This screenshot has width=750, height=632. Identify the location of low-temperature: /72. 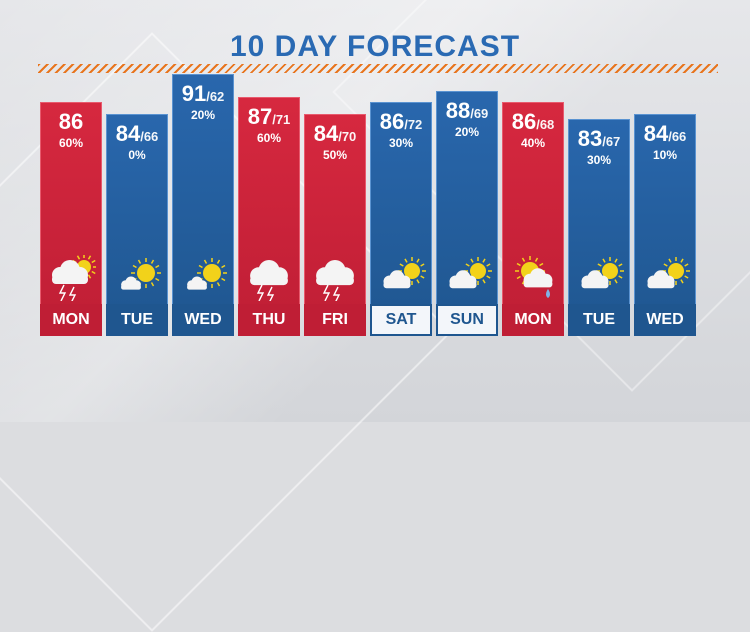
(413, 125).